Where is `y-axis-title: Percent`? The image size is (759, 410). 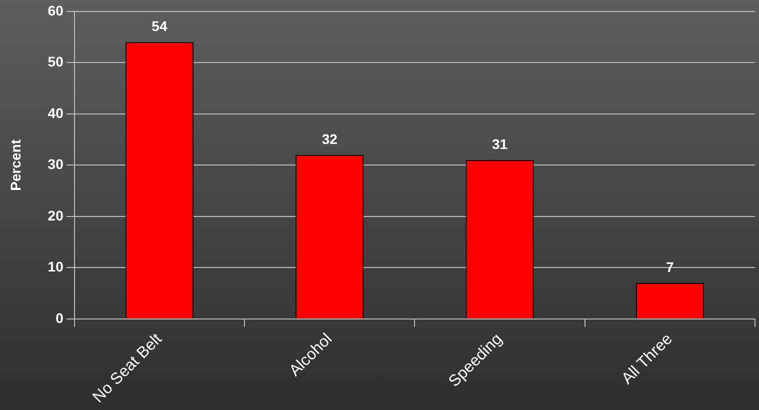 y-axis-title: Percent is located at coordinates (15, 165).